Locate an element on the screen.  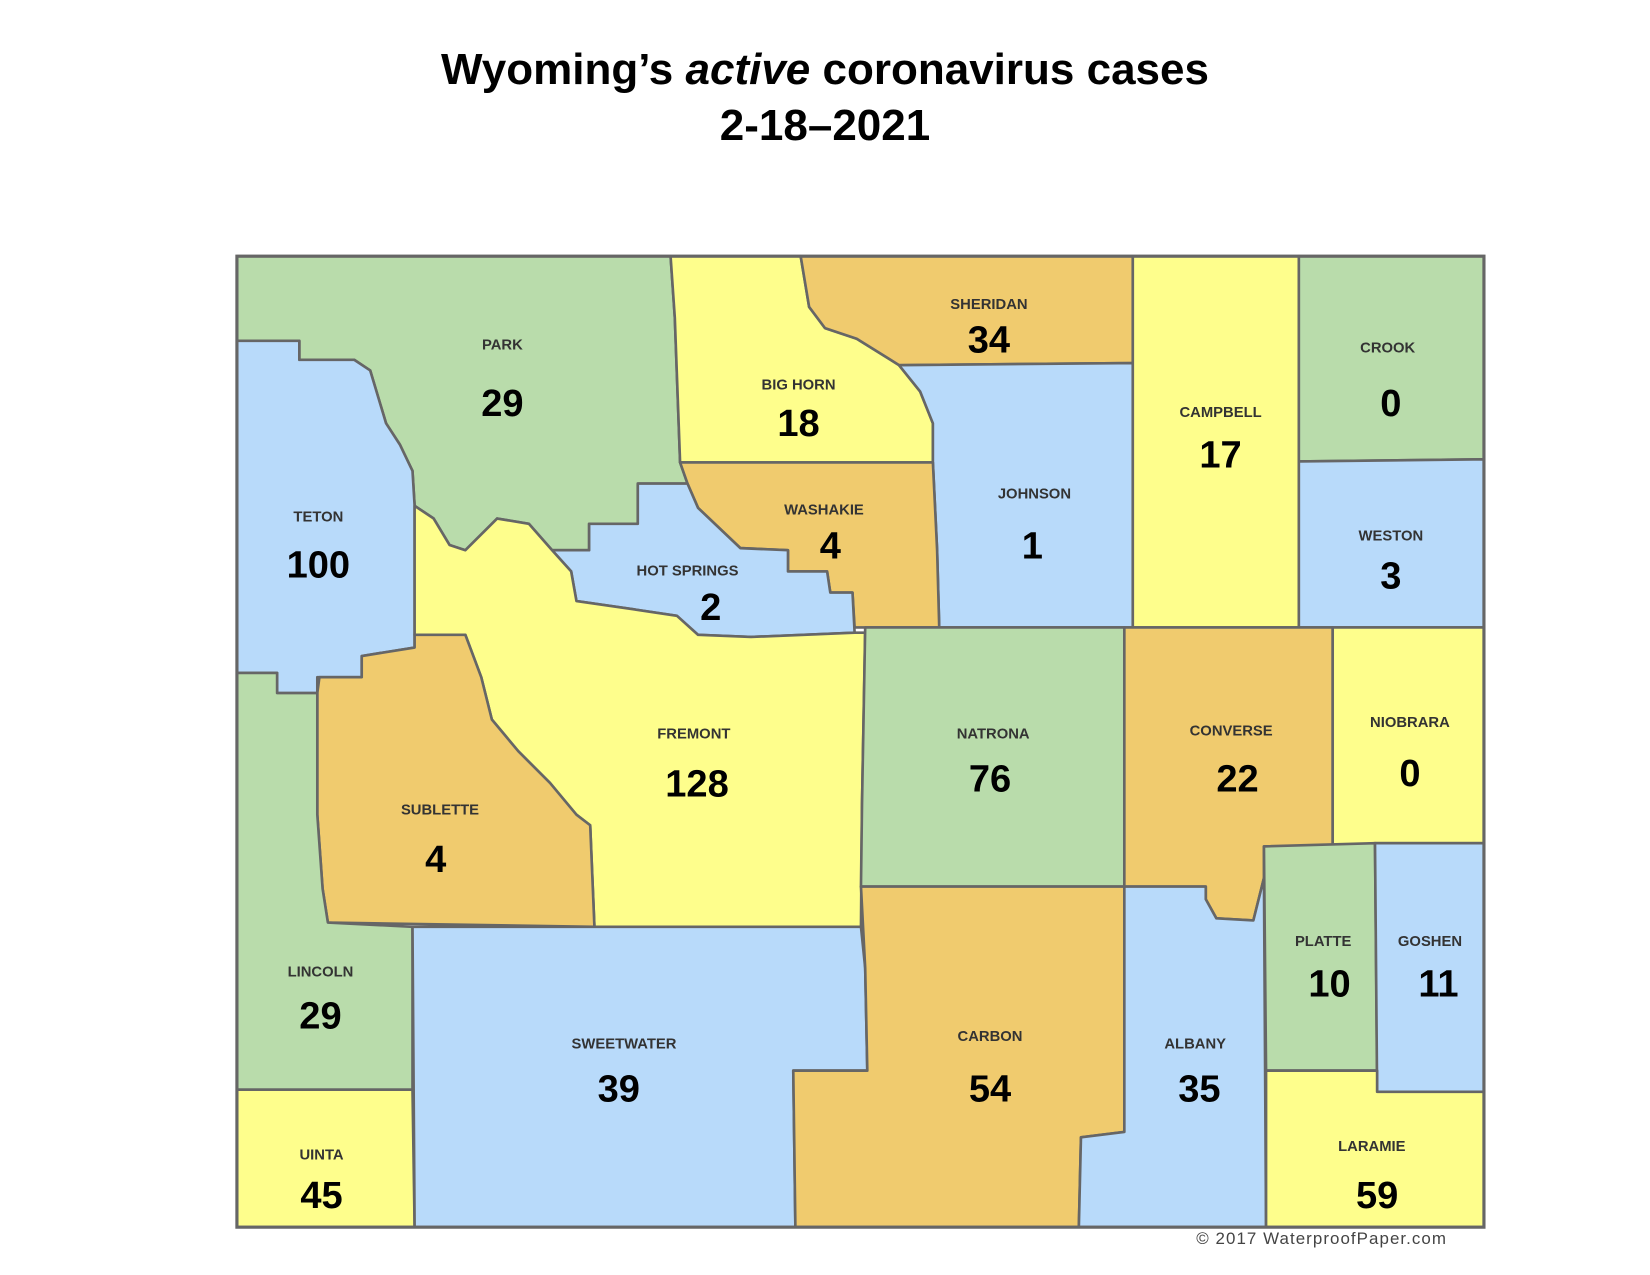
case-count: 39 is located at coordinates (619, 1089).